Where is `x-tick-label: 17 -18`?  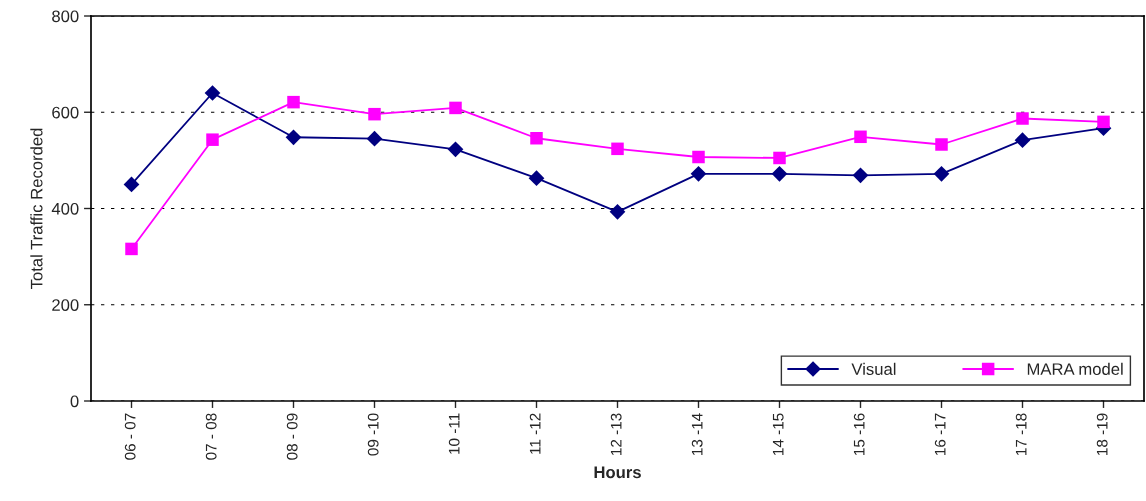 x-tick-label: 17 -18 is located at coordinates (1021, 434).